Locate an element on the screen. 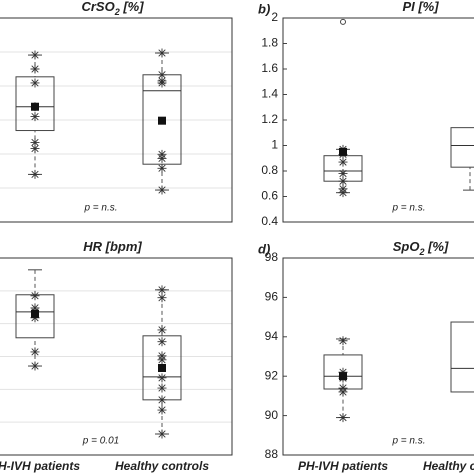 The width and height of the screenshot is (474, 474). y-tick-label: 1 is located at coordinates (274, 145).